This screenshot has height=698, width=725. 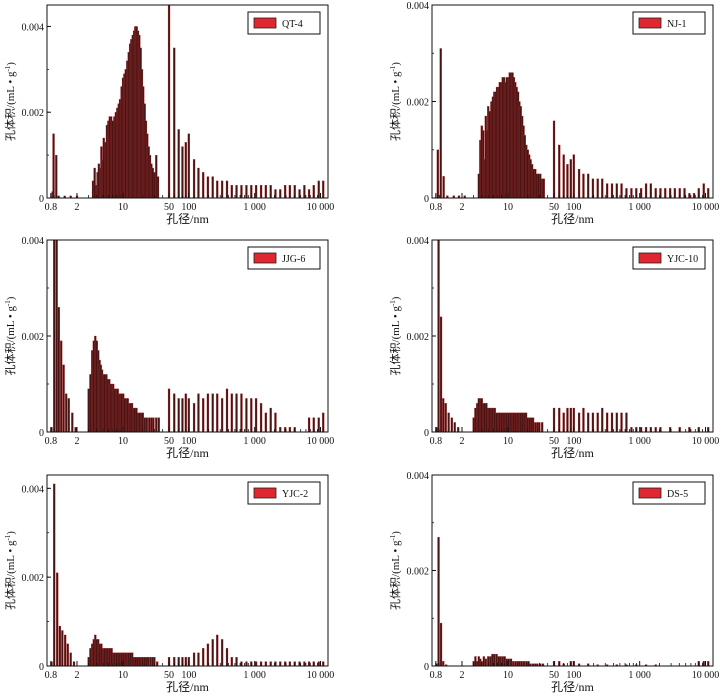 What do you see at coordinates (572, 453) in the screenshot?
I see `x-axis-label: 孔径/nm` at bounding box center [572, 453].